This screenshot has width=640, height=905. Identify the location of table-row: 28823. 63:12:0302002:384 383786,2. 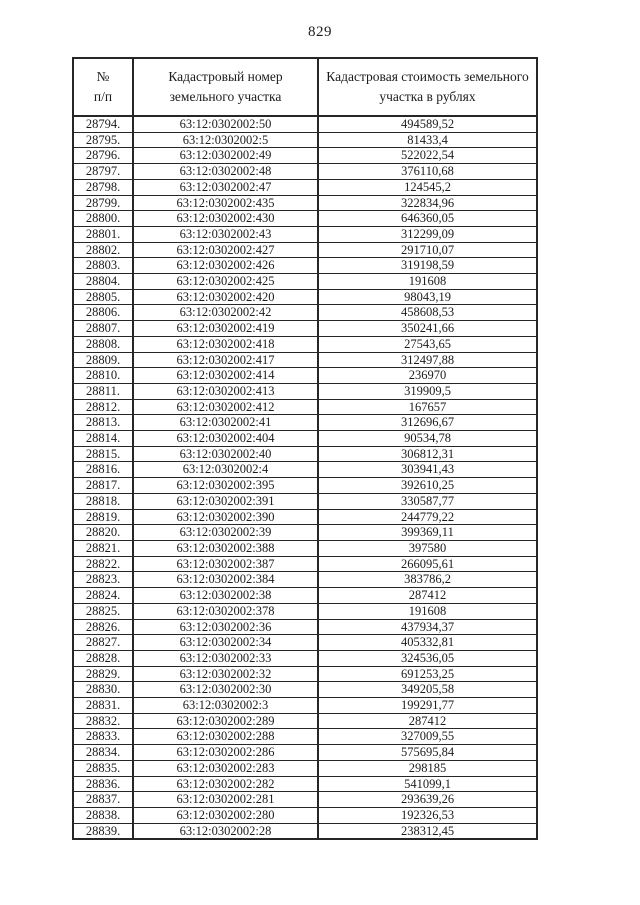
(305, 580).